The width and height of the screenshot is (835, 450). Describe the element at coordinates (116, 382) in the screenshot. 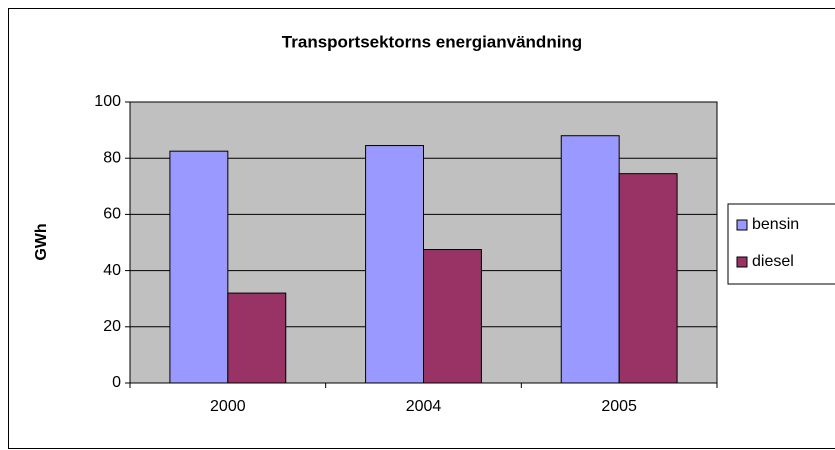

I see `y-tick-label: 0` at that location.